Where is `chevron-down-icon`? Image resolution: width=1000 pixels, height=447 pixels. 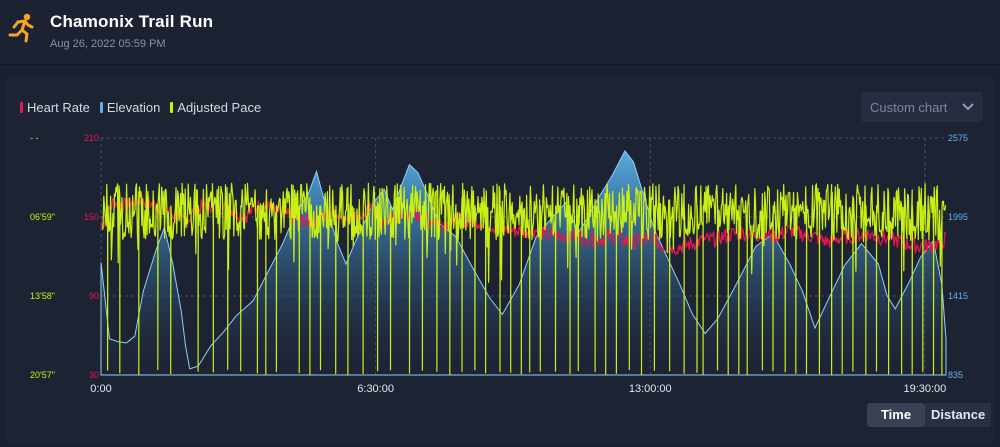
chevron-down-icon is located at coordinates (968, 107).